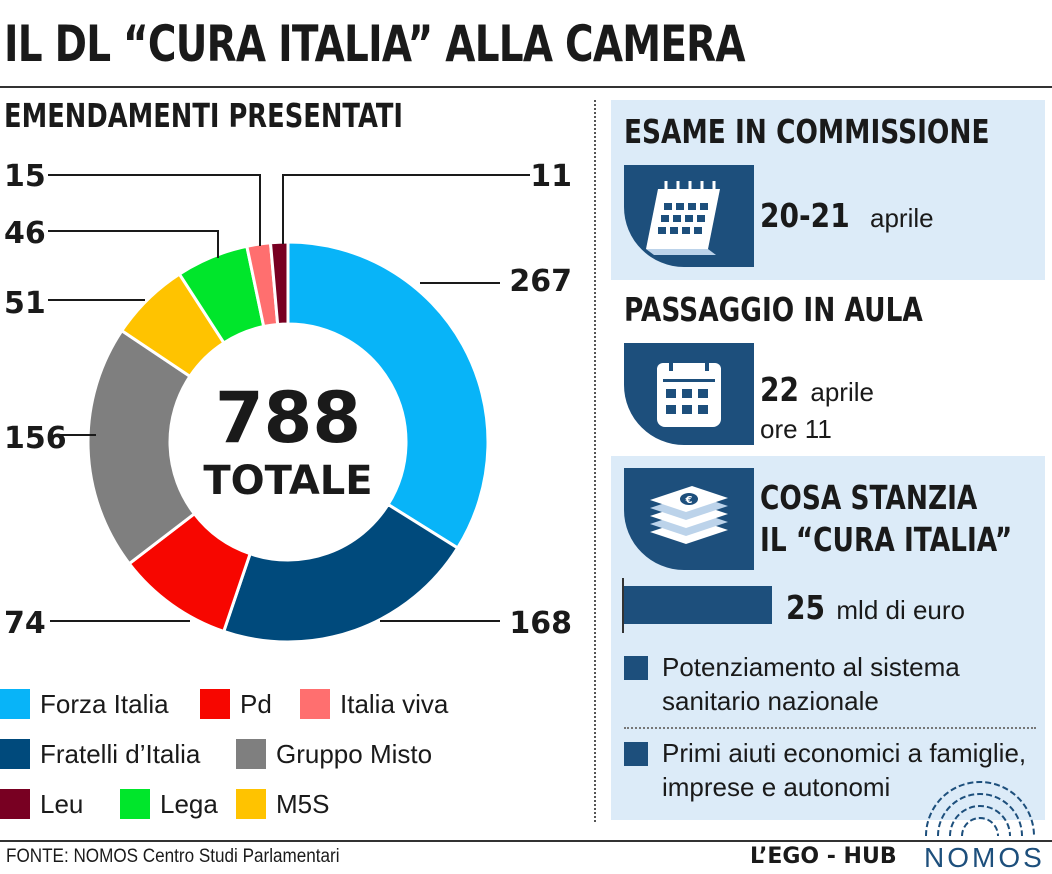 This screenshot has width=1052, height=874. I want to click on legend-item-gruppo-misto: Gruppo Misto, so click(334, 754).